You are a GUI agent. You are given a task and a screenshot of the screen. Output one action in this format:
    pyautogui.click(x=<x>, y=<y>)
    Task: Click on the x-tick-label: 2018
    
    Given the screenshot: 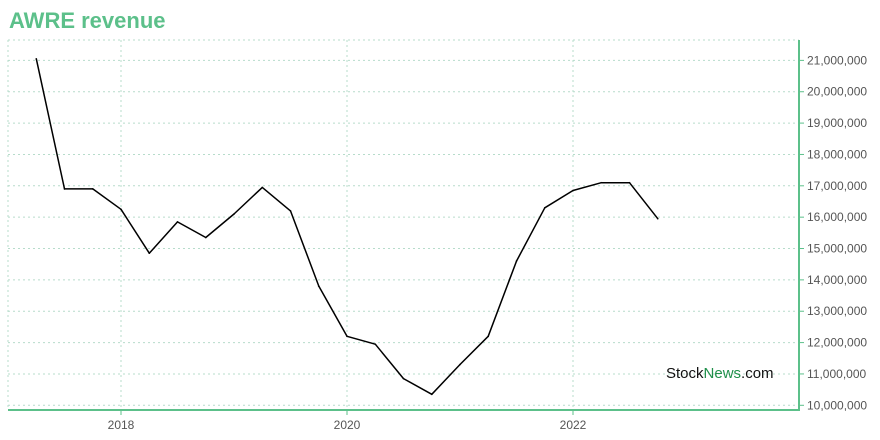 What is the action you would take?
    pyautogui.click(x=121, y=425)
    